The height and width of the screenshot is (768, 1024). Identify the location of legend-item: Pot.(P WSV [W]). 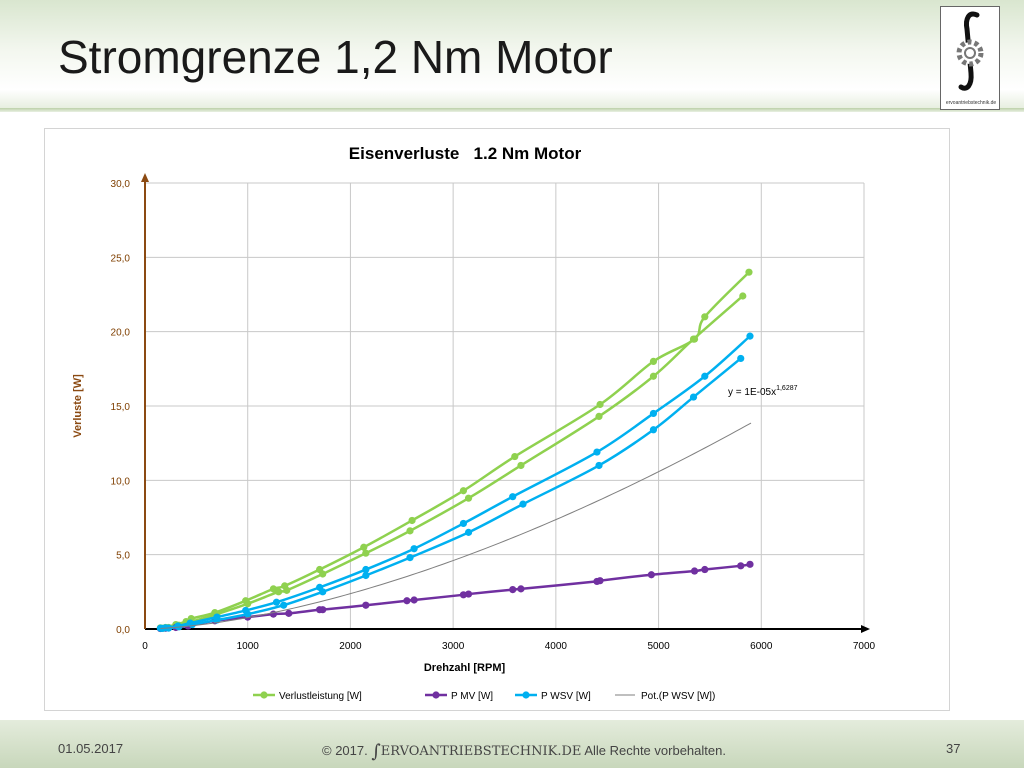
(665, 696).